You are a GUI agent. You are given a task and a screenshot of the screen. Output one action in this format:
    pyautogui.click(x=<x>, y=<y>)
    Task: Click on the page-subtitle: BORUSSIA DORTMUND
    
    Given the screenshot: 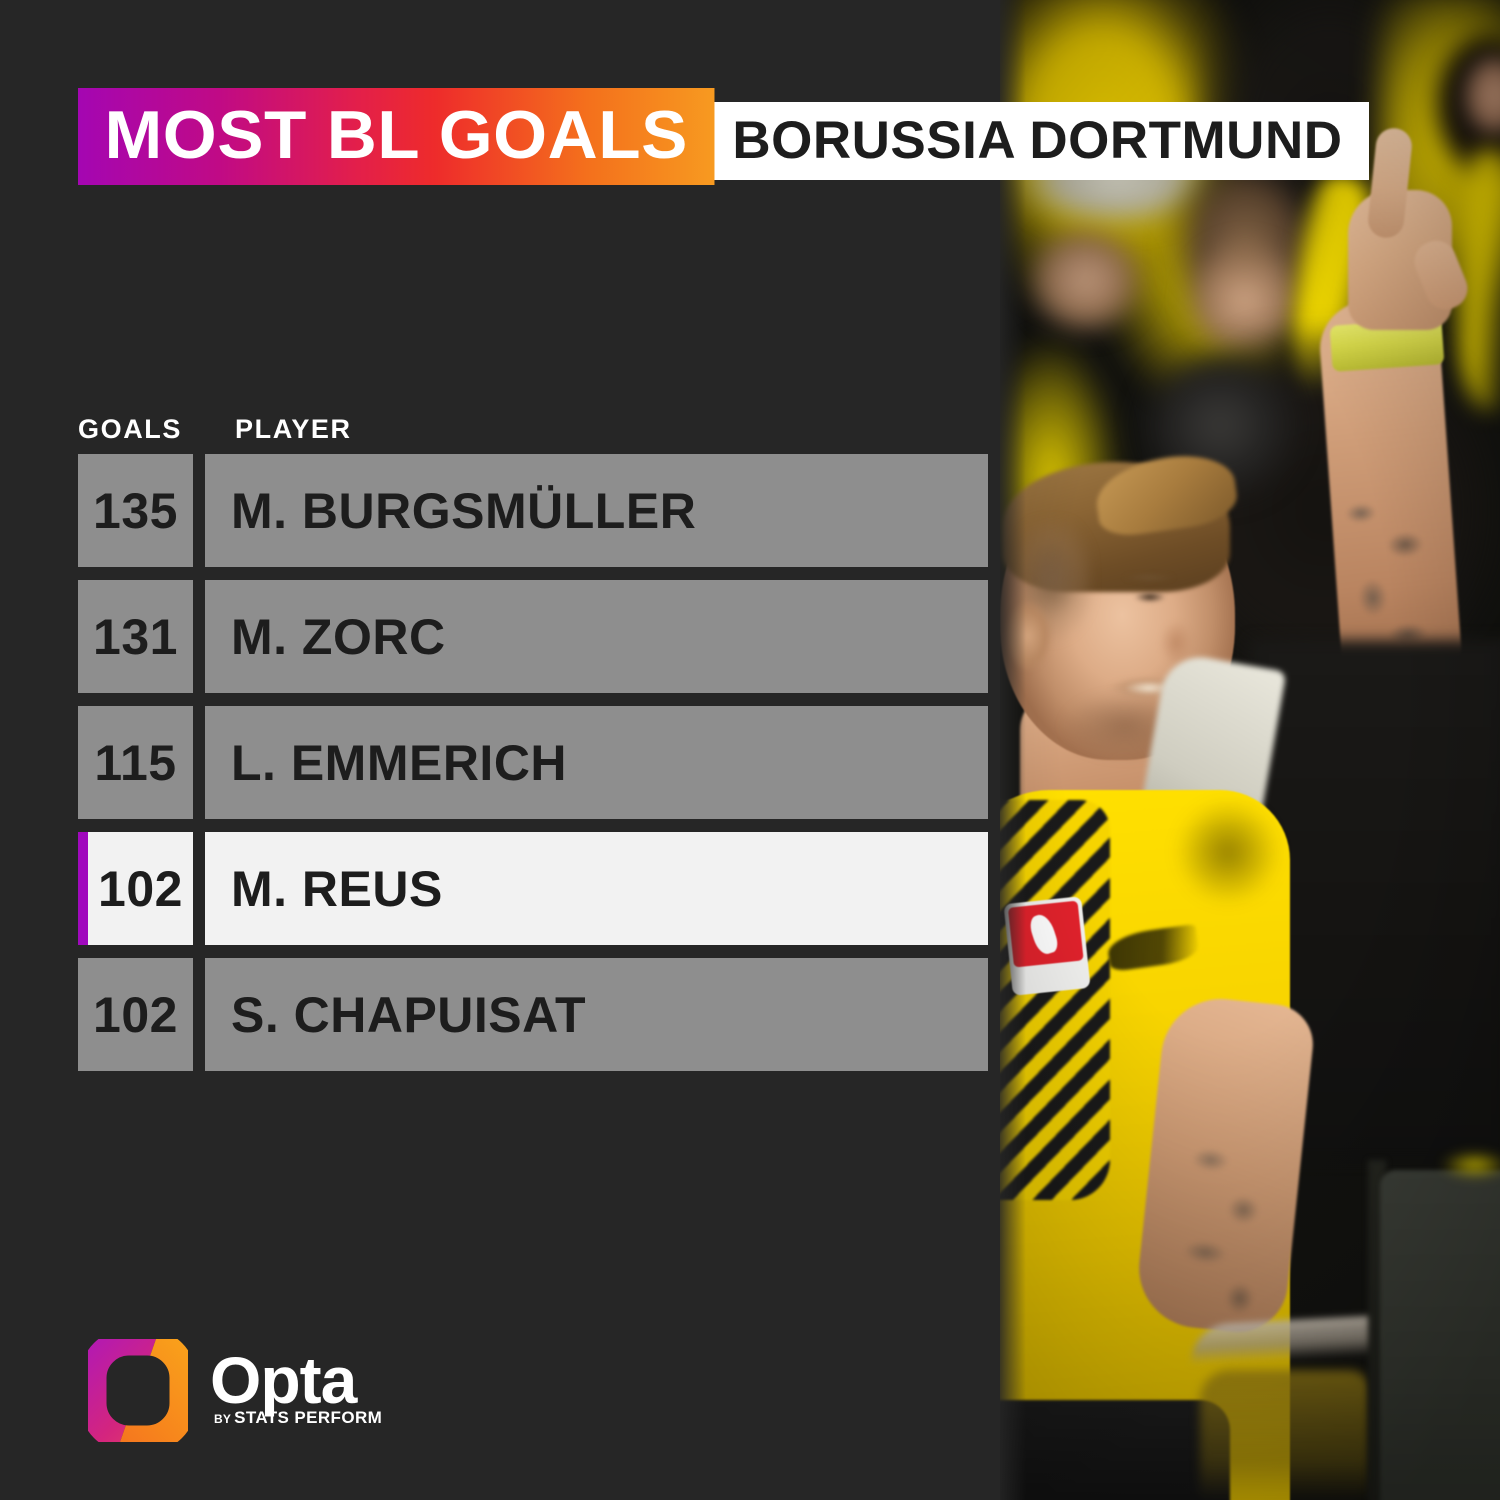 What is the action you would take?
    pyautogui.click(x=1037, y=141)
    